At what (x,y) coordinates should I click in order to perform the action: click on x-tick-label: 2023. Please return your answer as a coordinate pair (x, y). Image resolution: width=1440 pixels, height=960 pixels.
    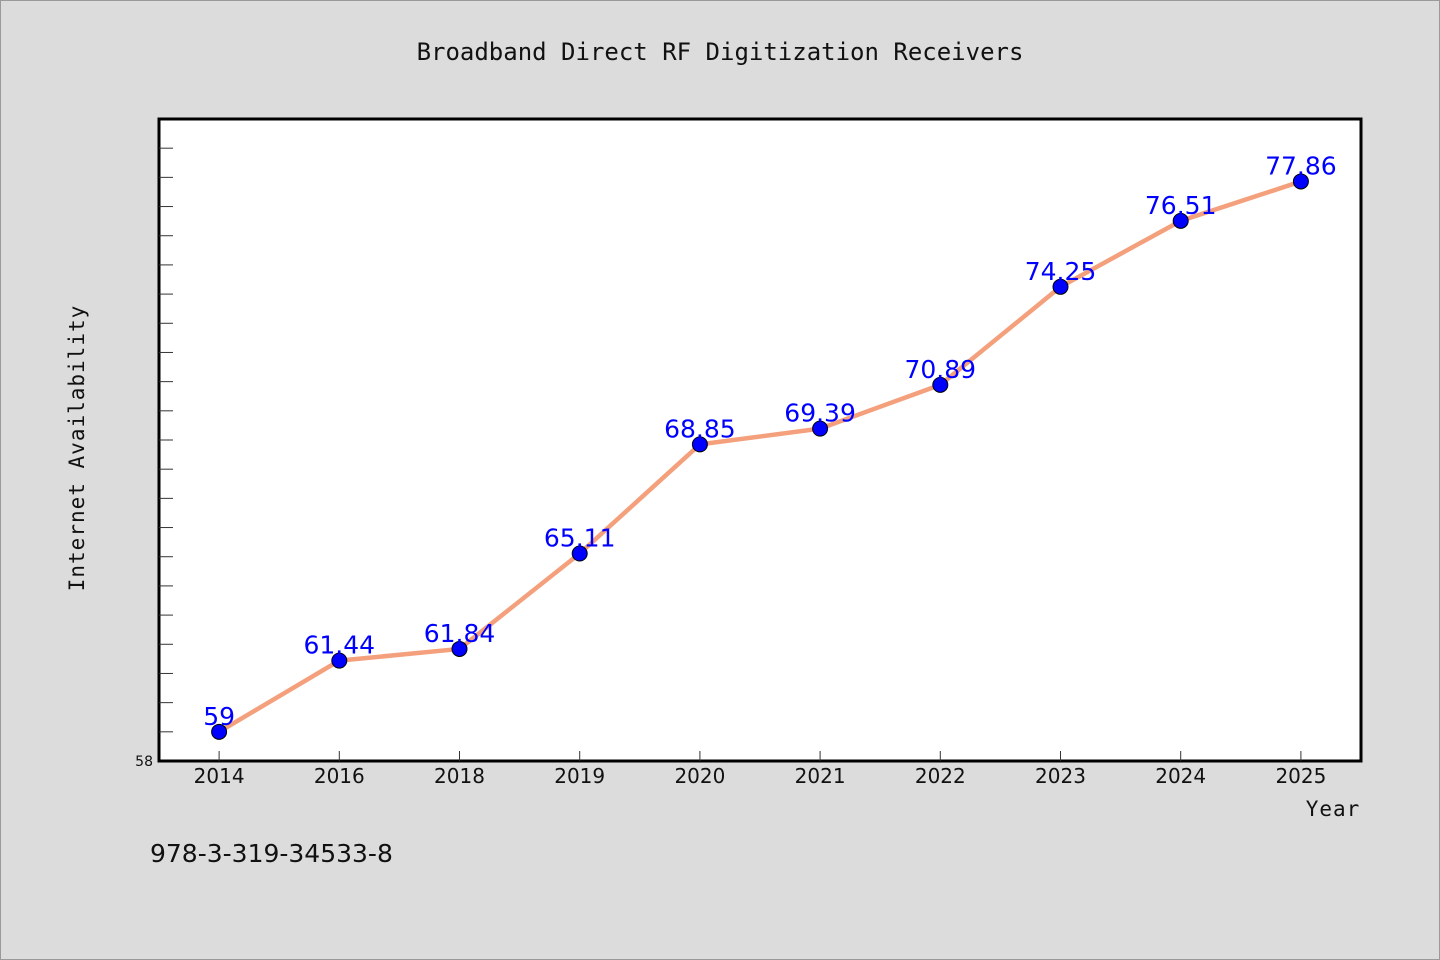
    Looking at the image, I should click on (1060, 776).